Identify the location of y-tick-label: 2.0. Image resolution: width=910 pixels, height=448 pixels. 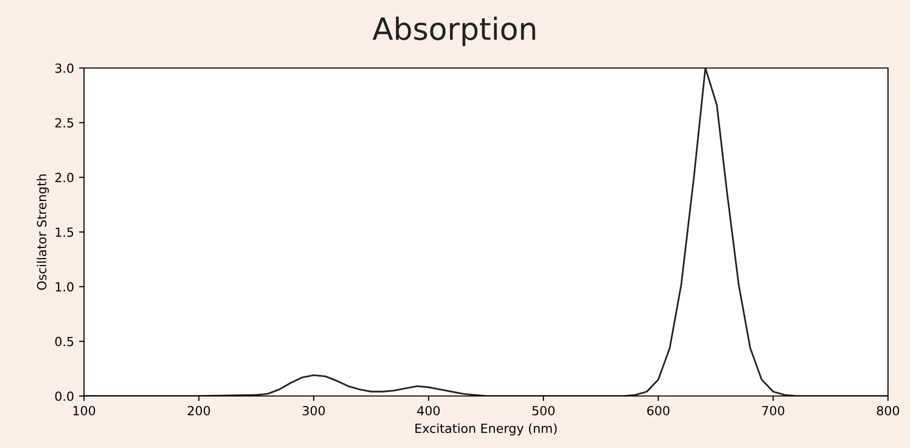
(64, 177).